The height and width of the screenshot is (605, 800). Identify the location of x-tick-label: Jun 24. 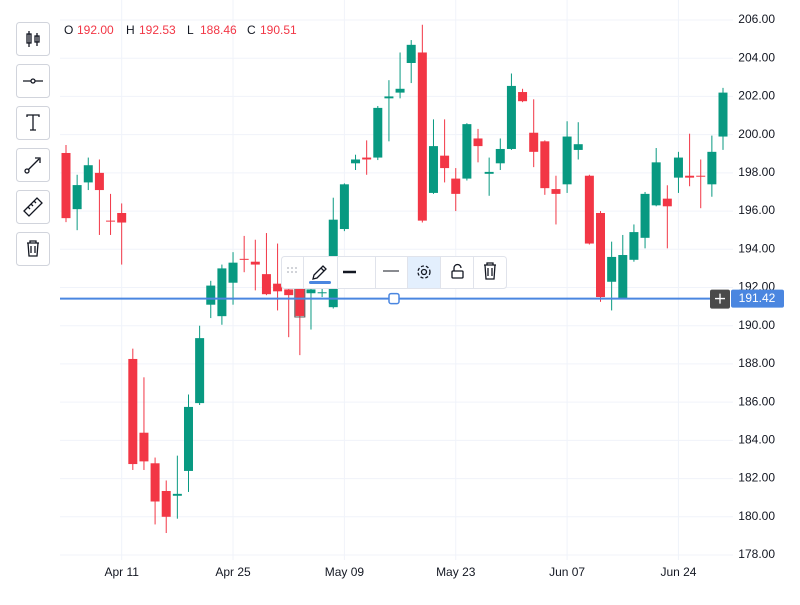
(678, 572).